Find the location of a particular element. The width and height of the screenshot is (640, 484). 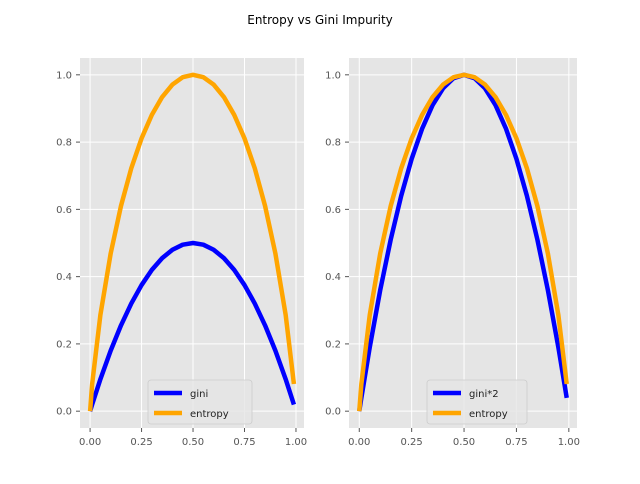

series-line-gini is located at coordinates (192, 326).